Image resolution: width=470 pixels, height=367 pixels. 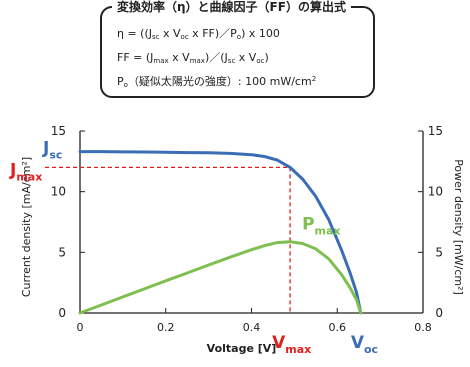 What do you see at coordinates (435, 131) in the screenshot?
I see `y2-tick-label: 15` at bounding box center [435, 131].